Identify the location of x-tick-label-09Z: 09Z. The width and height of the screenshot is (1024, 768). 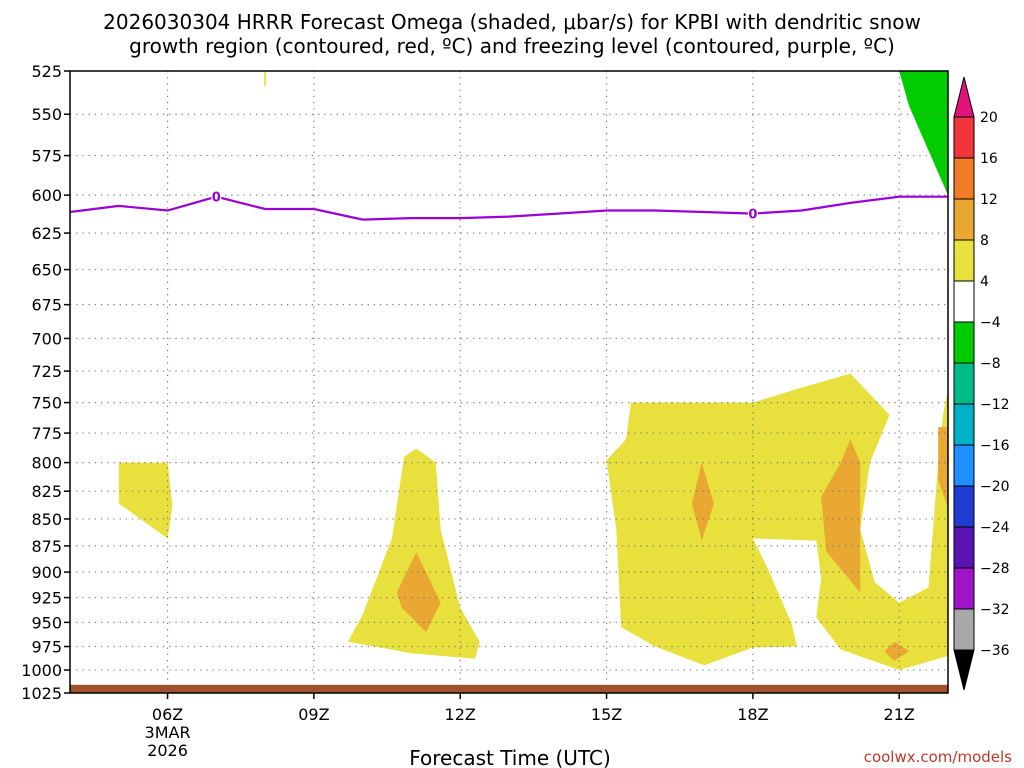
(313, 714).